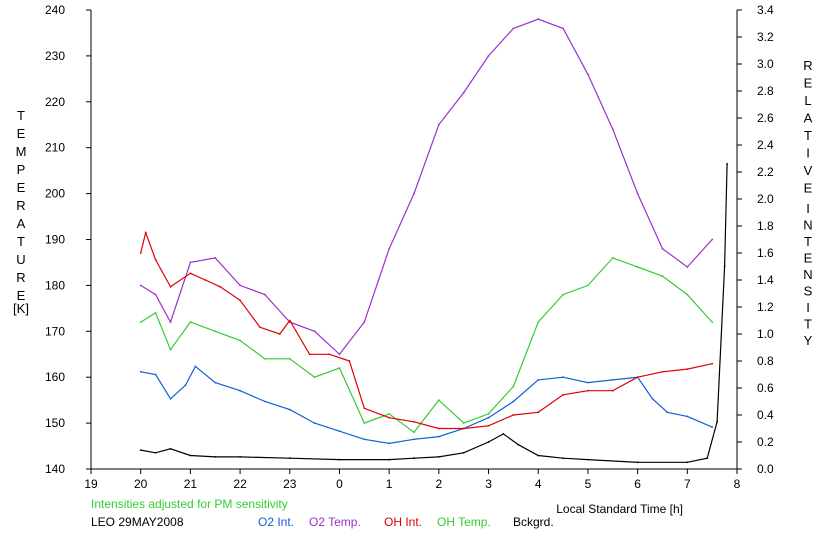 Image resolution: width=828 pixels, height=535 pixels. I want to click on y-left-unit: [K], so click(21, 308).